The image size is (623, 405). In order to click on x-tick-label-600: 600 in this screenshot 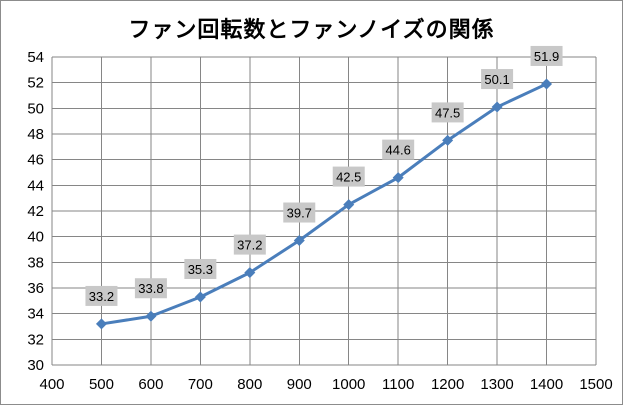, I will do `click(150, 384)`.